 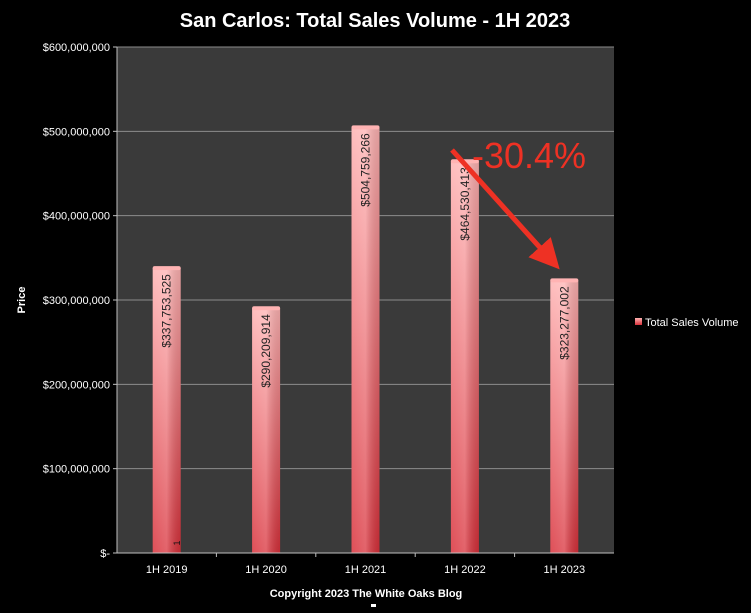 I want to click on y-tick-label: $600,000,000, so click(x=76, y=48).